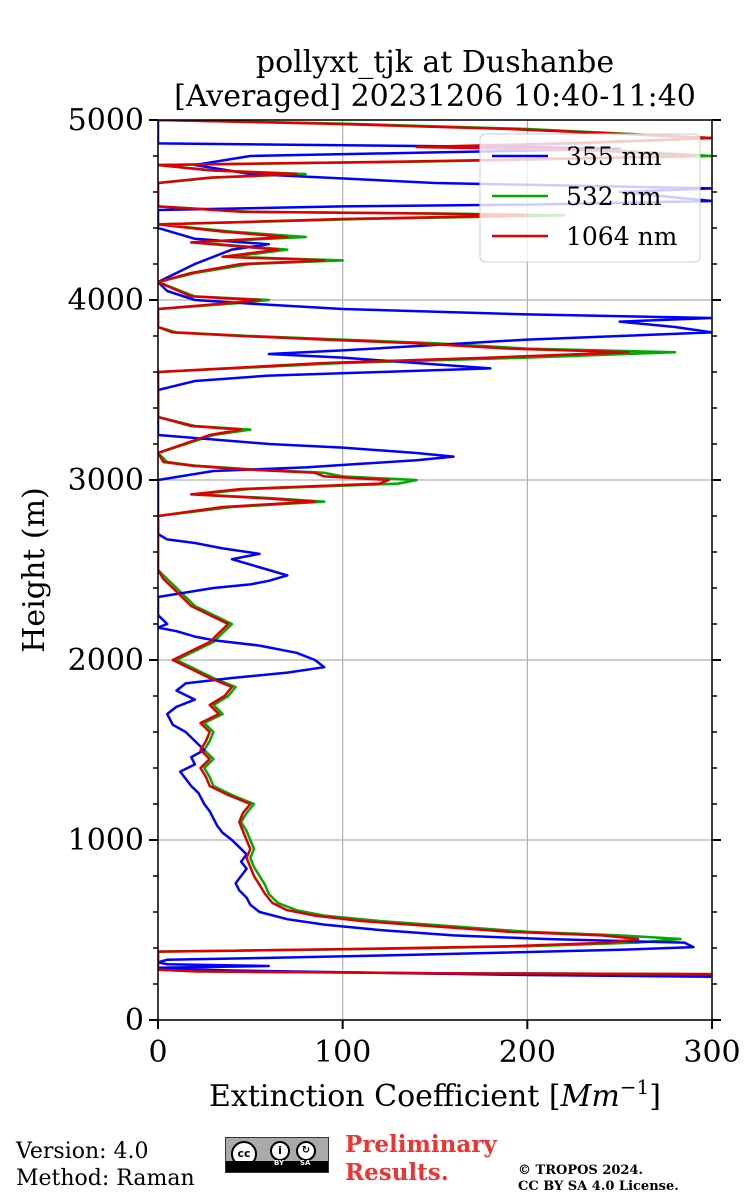 The height and width of the screenshot is (1200, 750). What do you see at coordinates (614, 196) in the screenshot?
I see `legend-label-532: 532 nm` at bounding box center [614, 196].